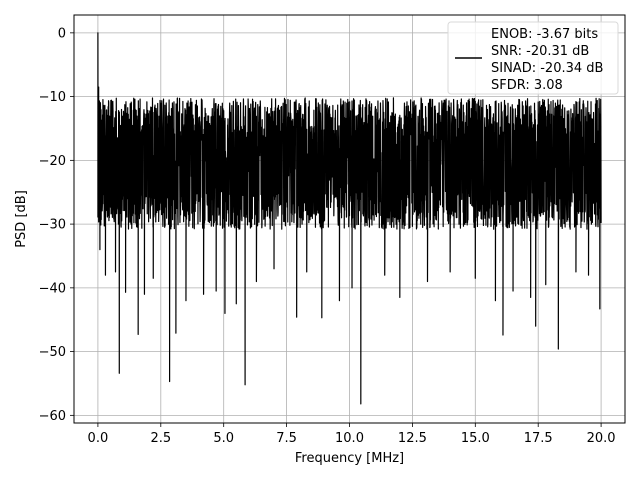  What do you see at coordinates (21, 219) in the screenshot?
I see `y-axis-label: PSD [dB]` at bounding box center [21, 219].